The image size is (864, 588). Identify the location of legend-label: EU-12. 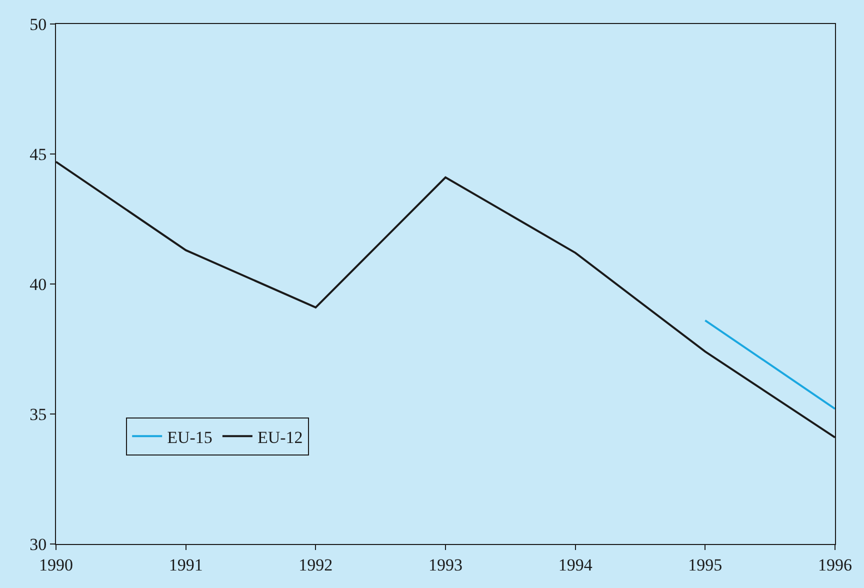
(280, 437).